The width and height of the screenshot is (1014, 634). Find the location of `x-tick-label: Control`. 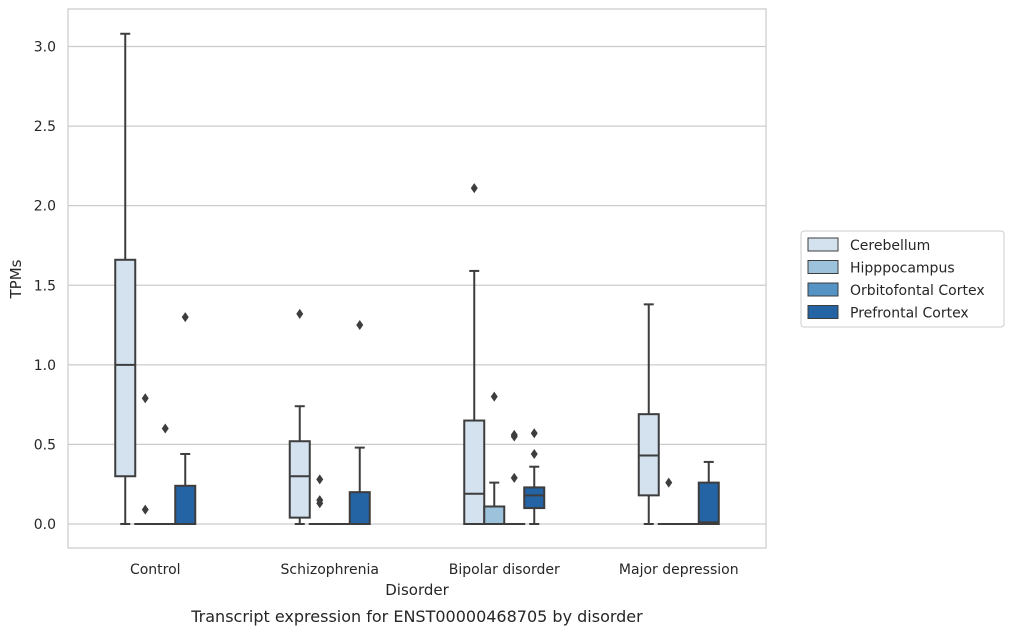

x-tick-label: Control is located at coordinates (155, 570).